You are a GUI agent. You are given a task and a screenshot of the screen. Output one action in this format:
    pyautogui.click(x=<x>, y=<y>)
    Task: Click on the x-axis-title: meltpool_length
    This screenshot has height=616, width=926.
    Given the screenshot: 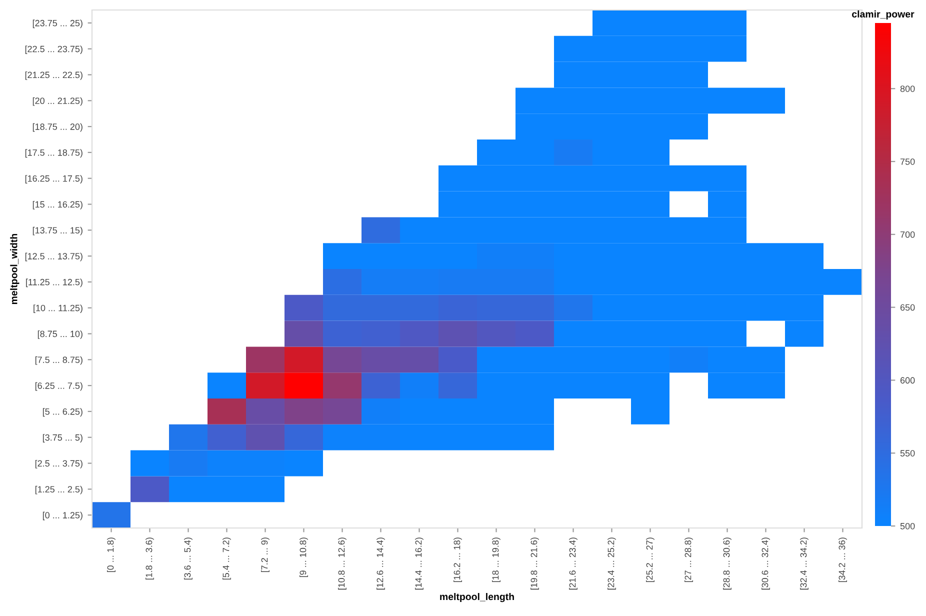 What is the action you would take?
    pyautogui.click(x=477, y=597)
    